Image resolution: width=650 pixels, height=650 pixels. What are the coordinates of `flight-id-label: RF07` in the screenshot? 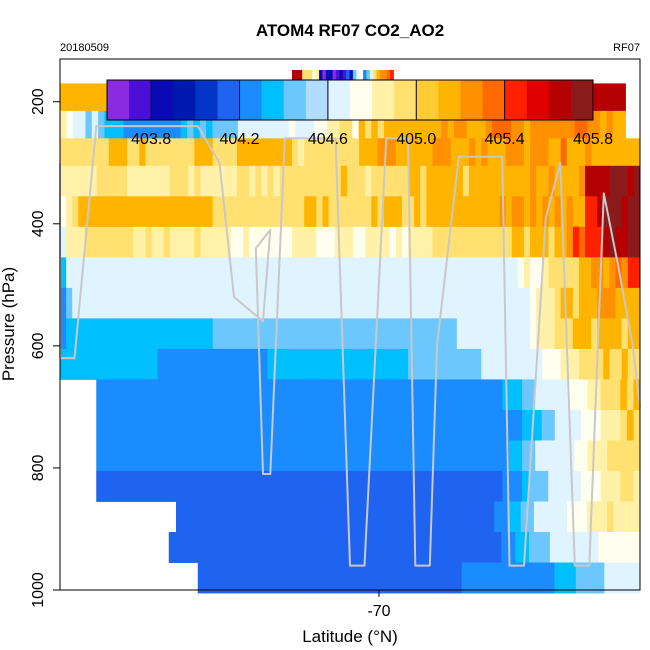 It's located at (626, 48).